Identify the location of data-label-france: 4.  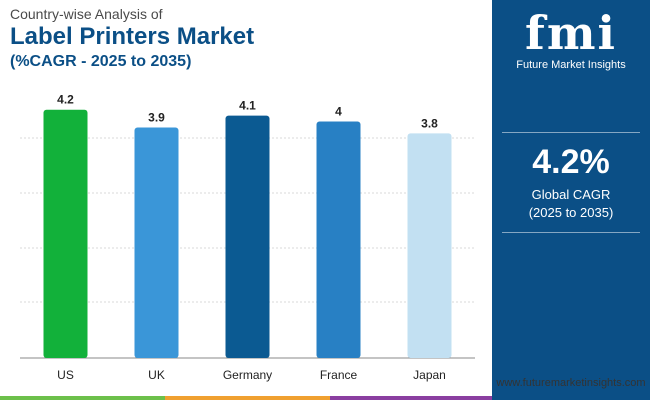
(338, 112).